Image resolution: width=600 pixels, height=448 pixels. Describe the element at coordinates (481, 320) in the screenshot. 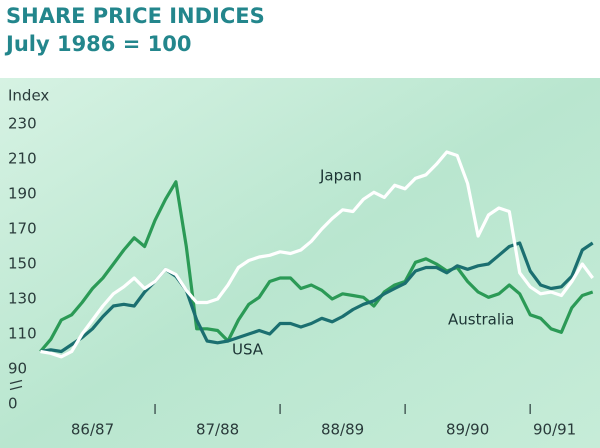

I see `series-label: Australia` at that location.